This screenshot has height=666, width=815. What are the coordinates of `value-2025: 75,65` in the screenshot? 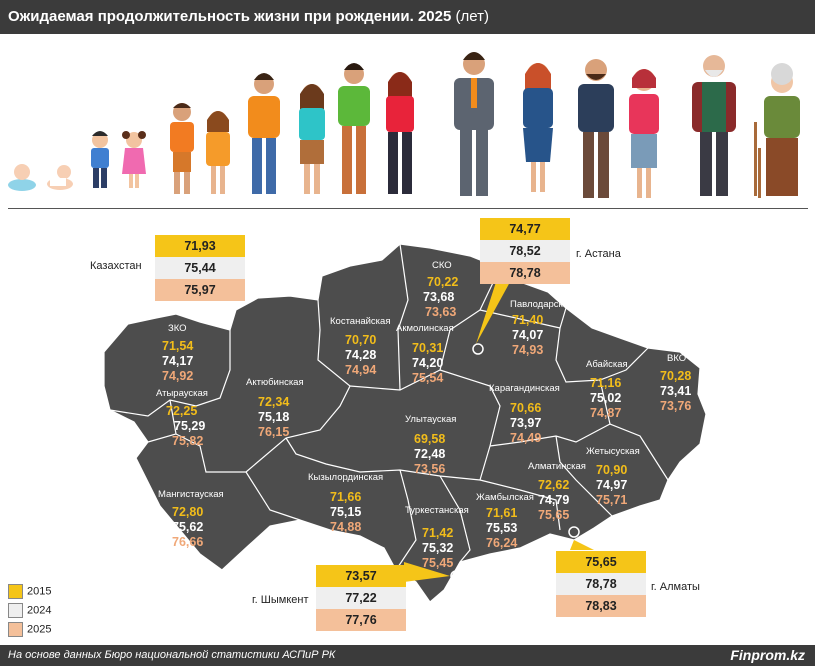 It's located at (554, 515).